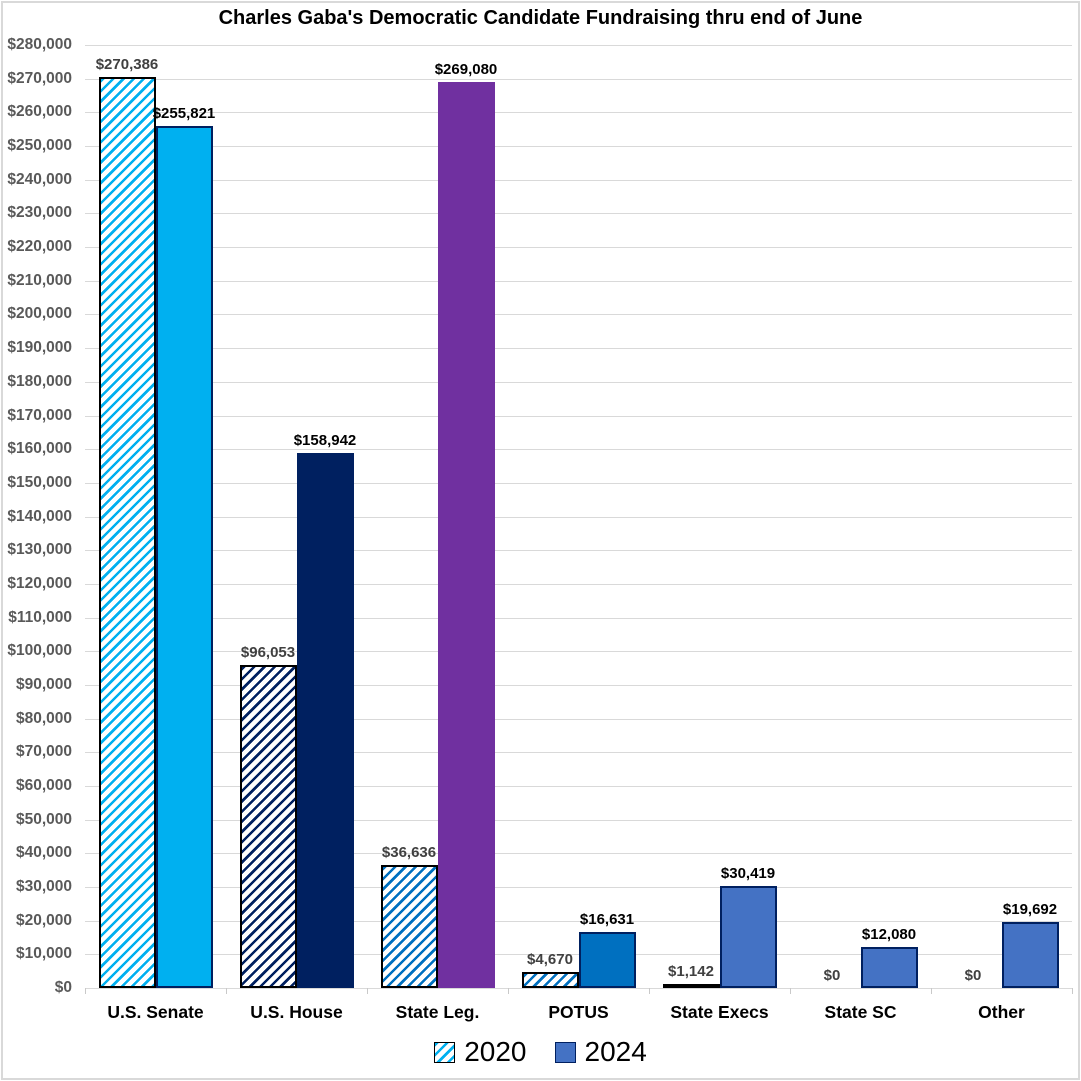 Image resolution: width=1081 pixels, height=1081 pixels. I want to click on y-axis-tick-label: $20,000, so click(43, 920).